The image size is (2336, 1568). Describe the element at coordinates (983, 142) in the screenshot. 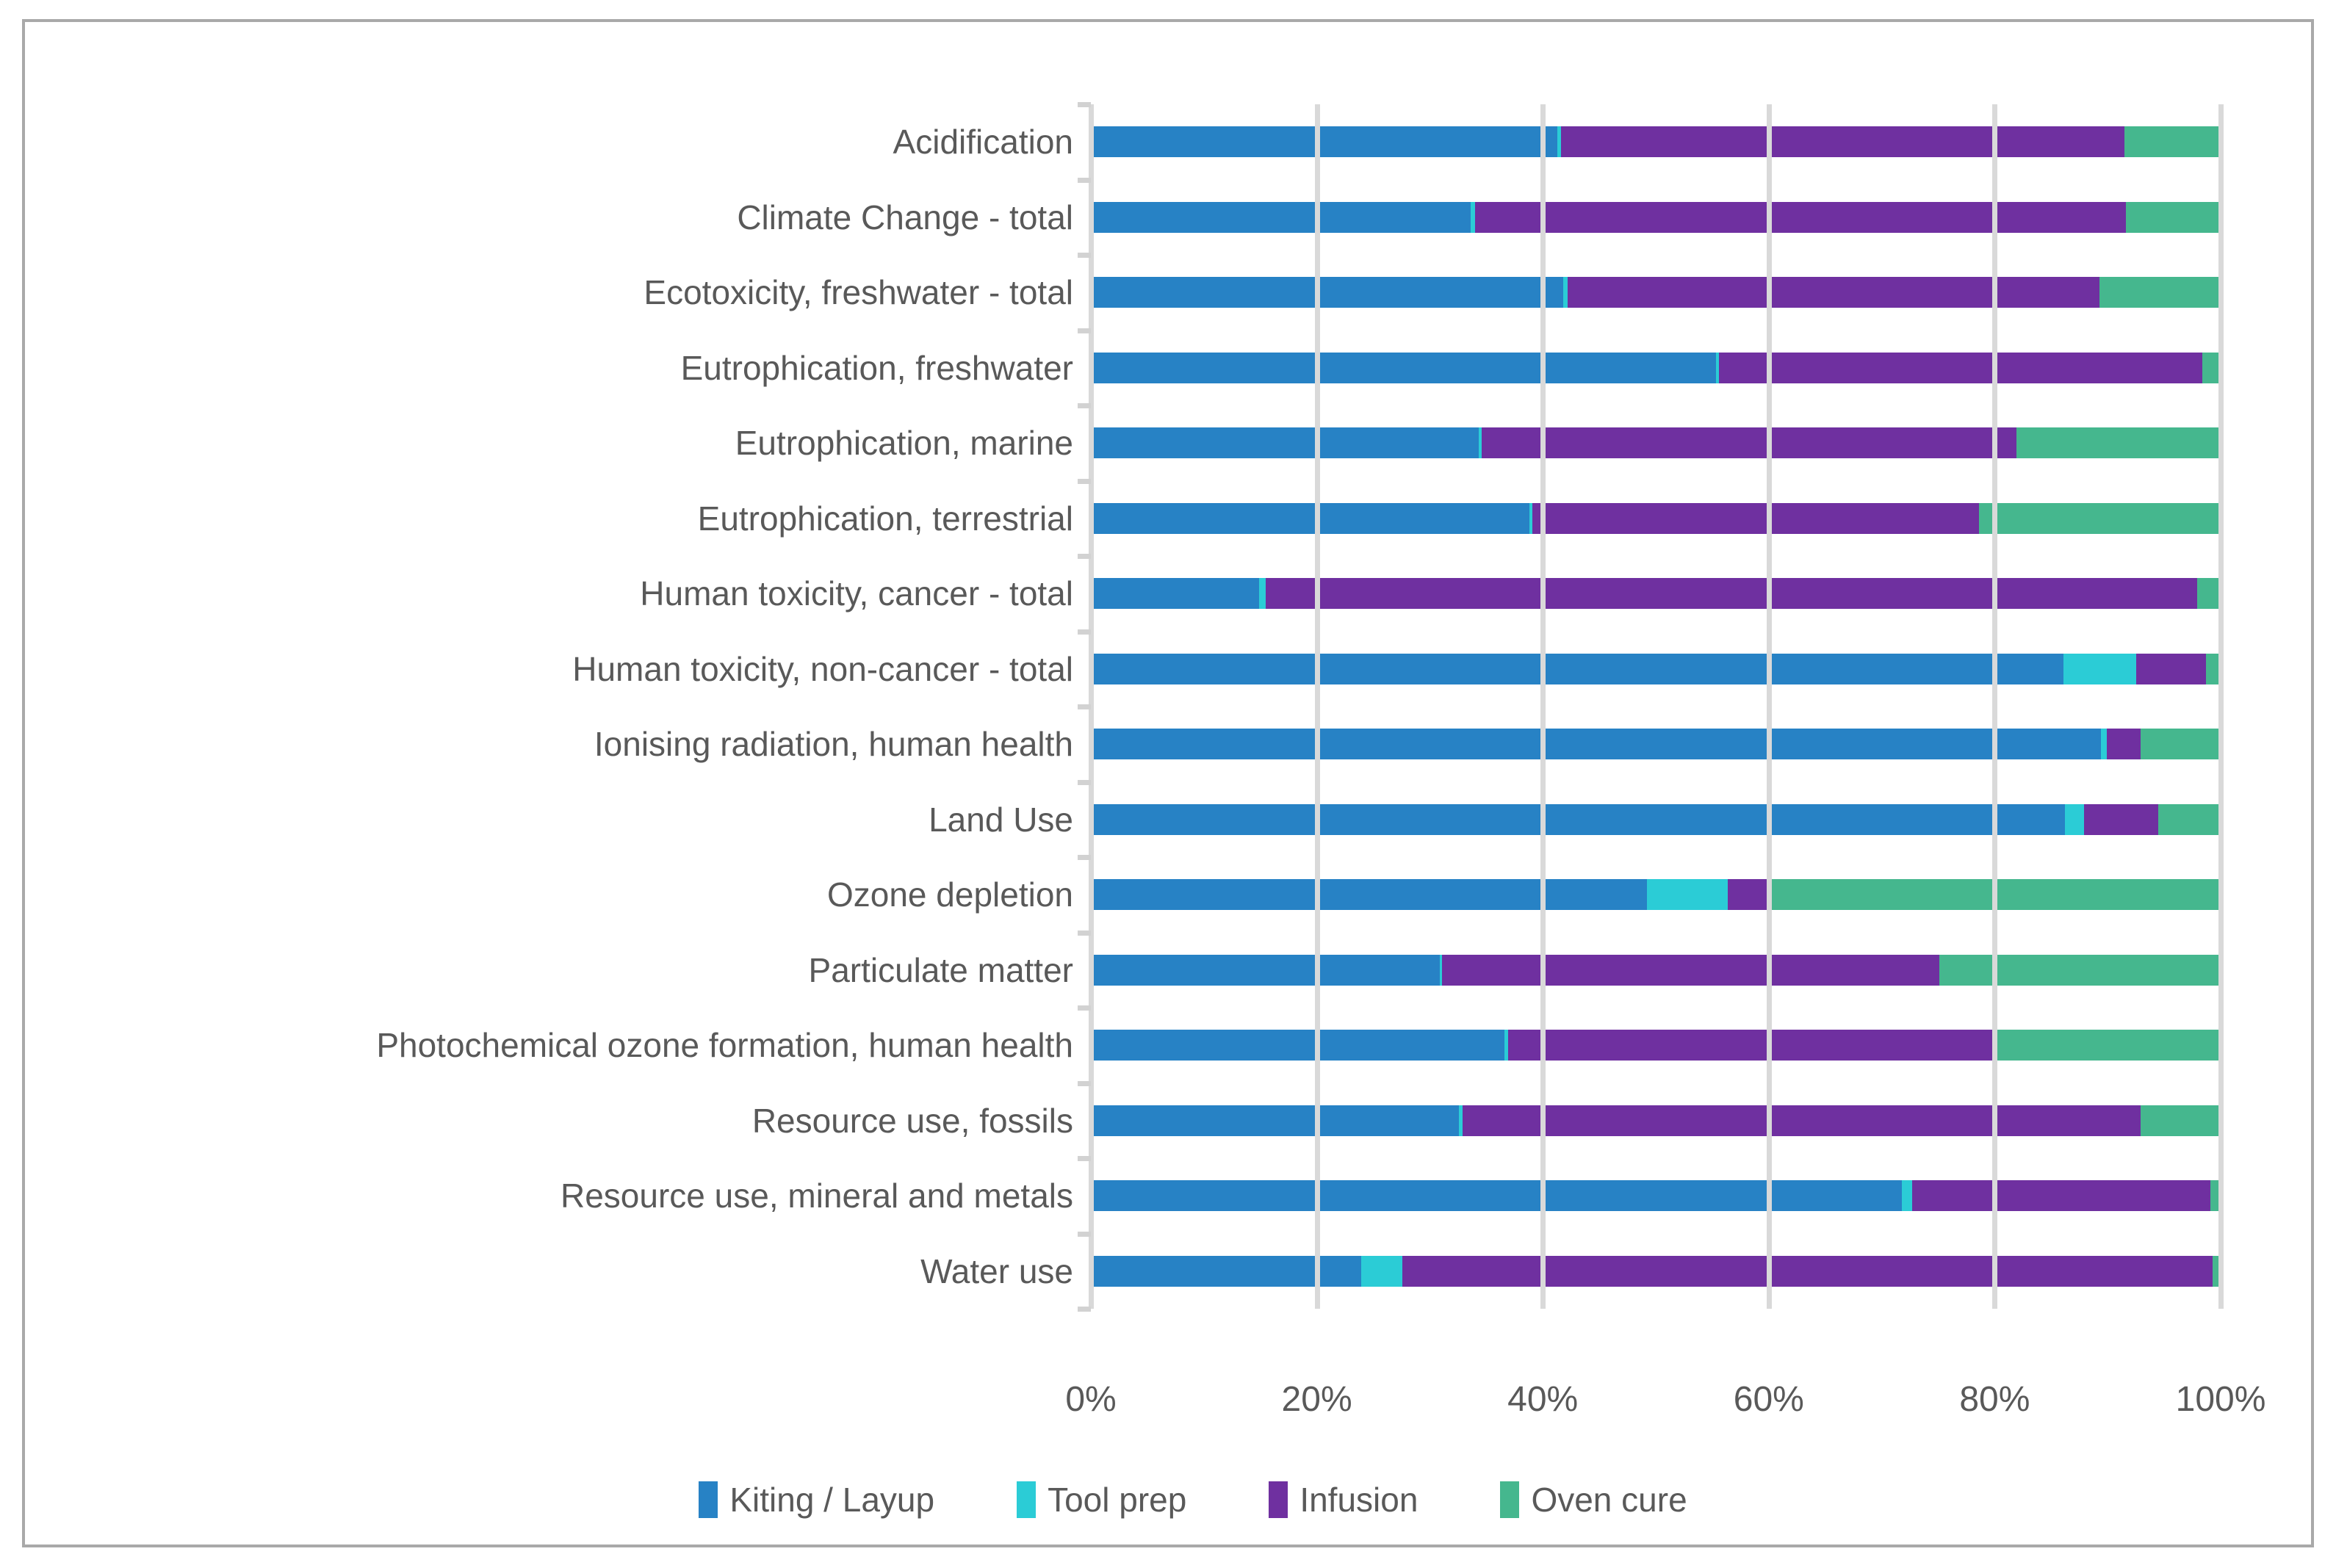

I see `category-label-acidification: Acidification` at that location.